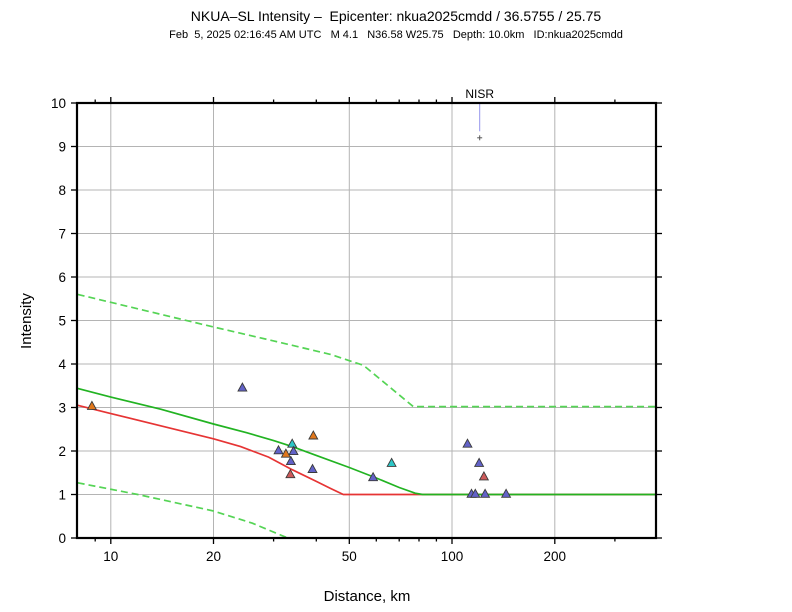 This screenshot has width=792, height=612. What do you see at coordinates (299, 440) in the screenshot?
I see `observed-points` at bounding box center [299, 440].